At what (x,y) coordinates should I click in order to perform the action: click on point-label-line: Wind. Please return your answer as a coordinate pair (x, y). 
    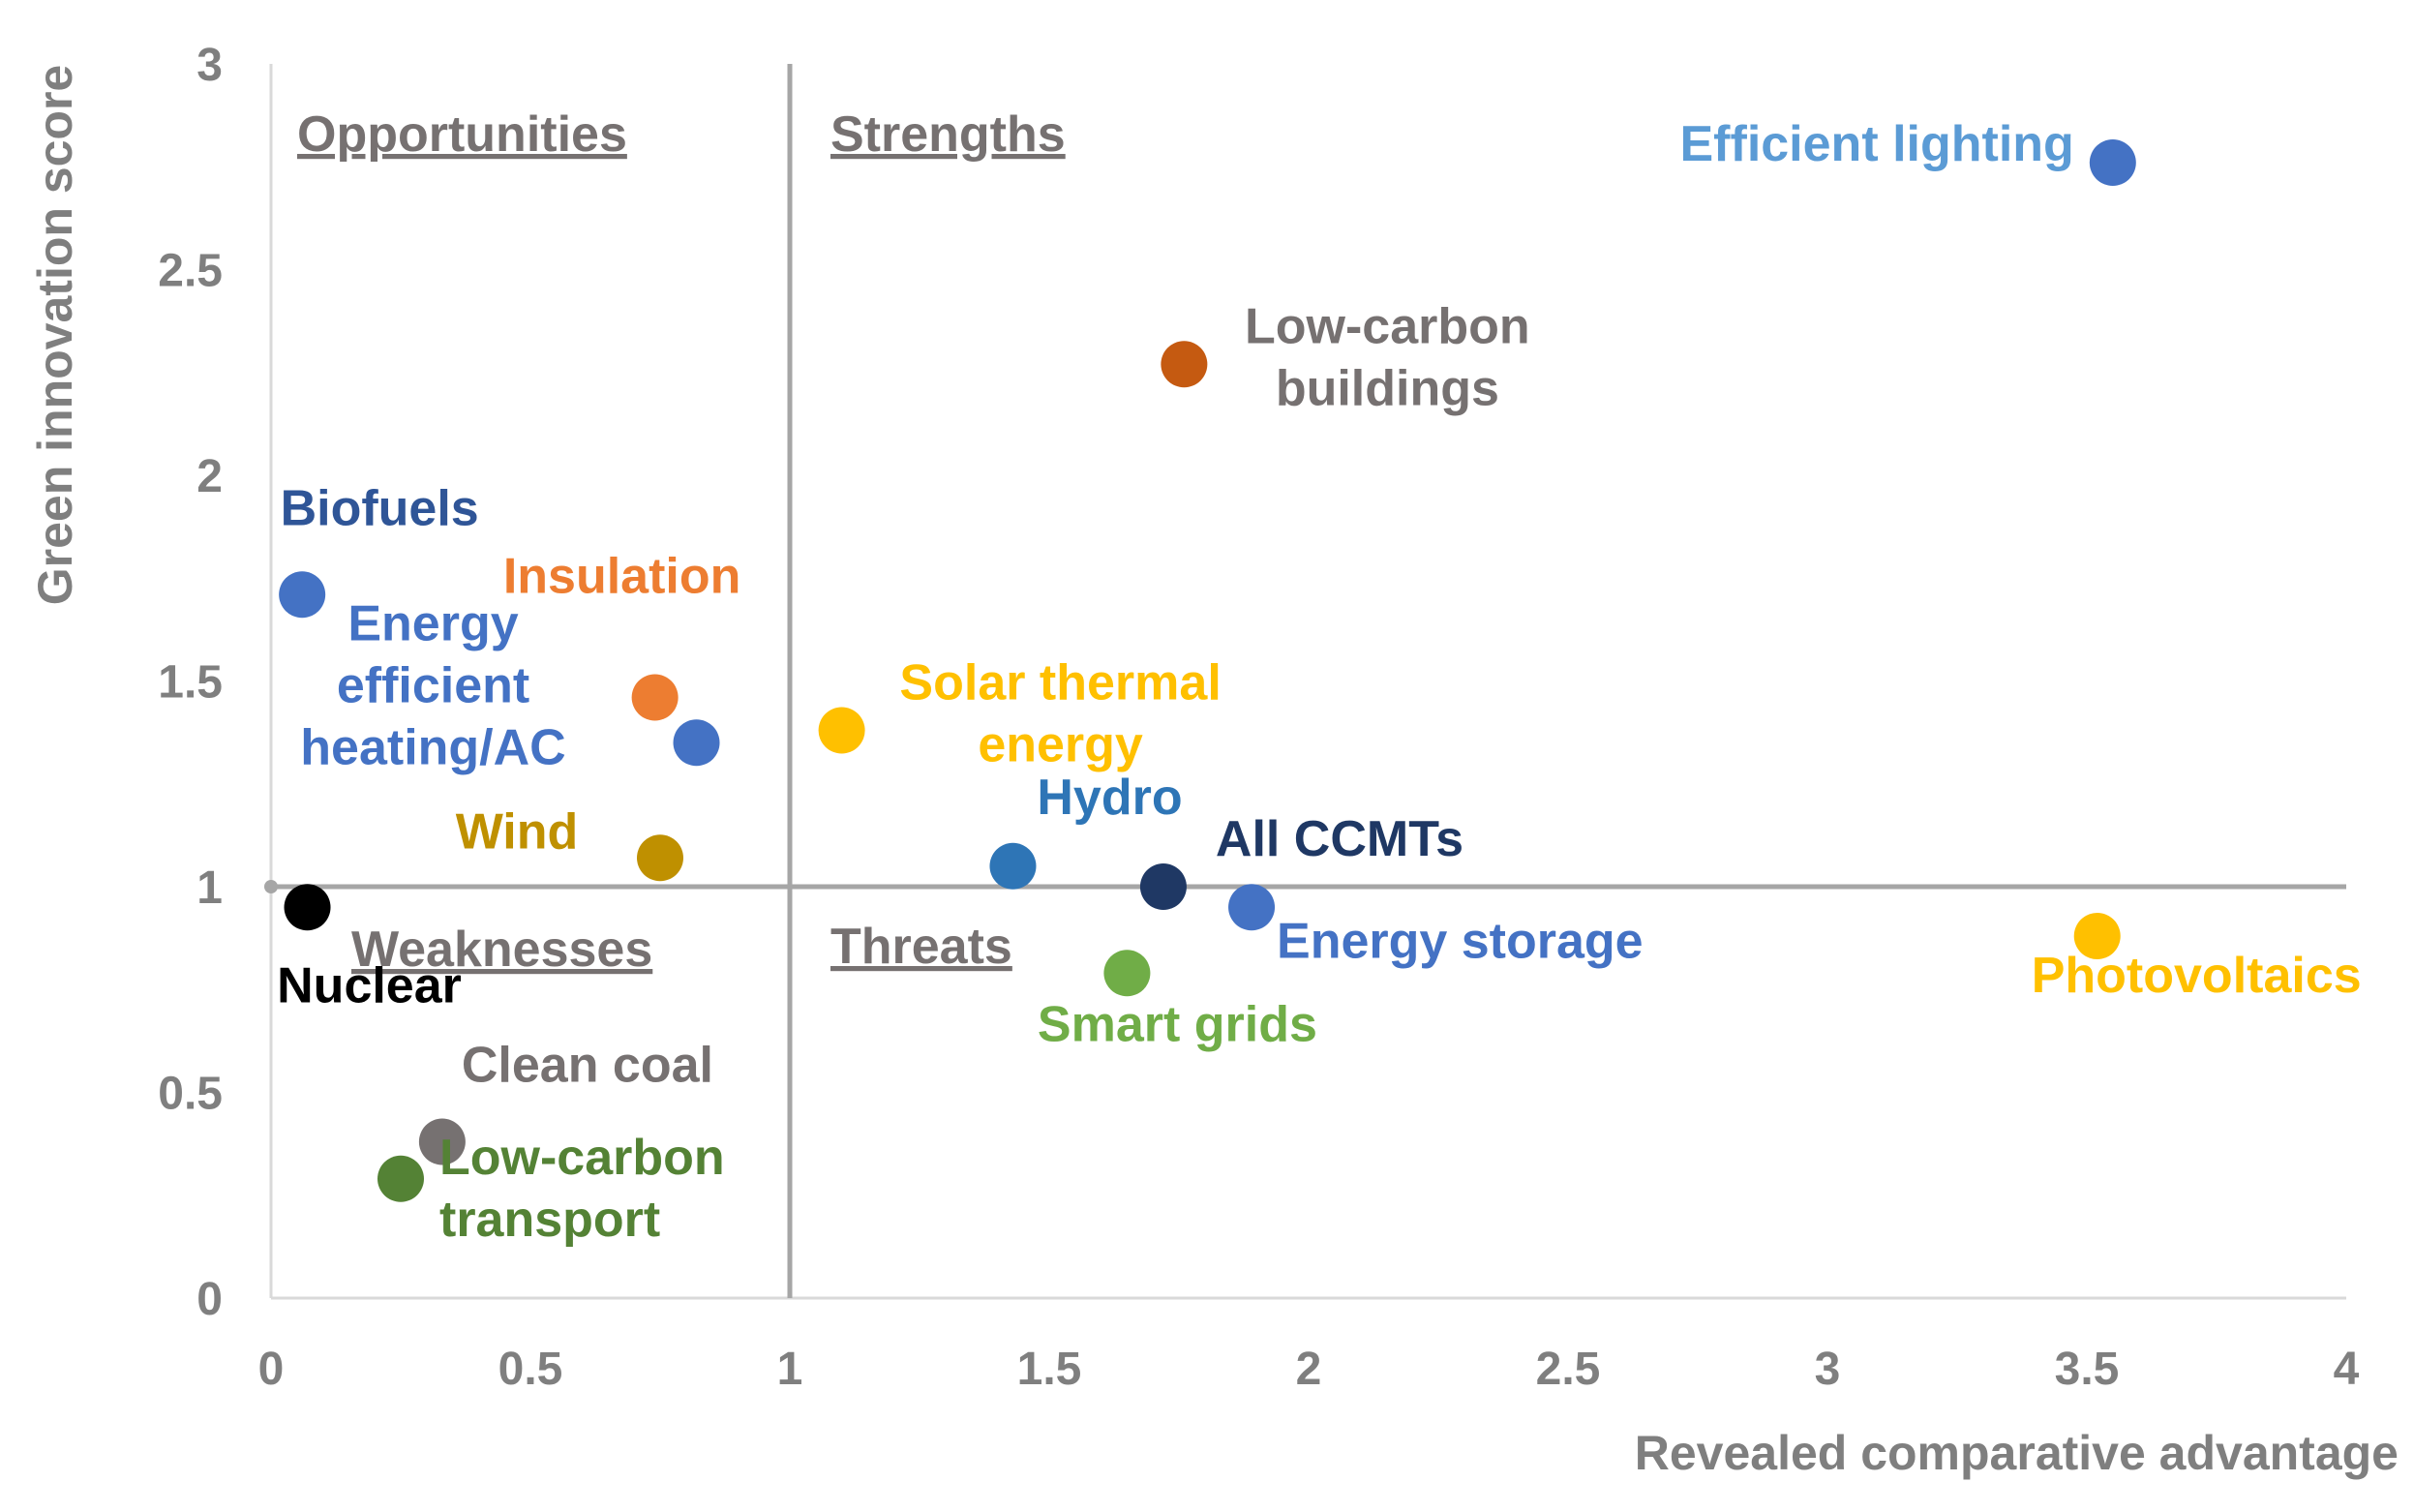
    Looking at the image, I should click on (517, 831).